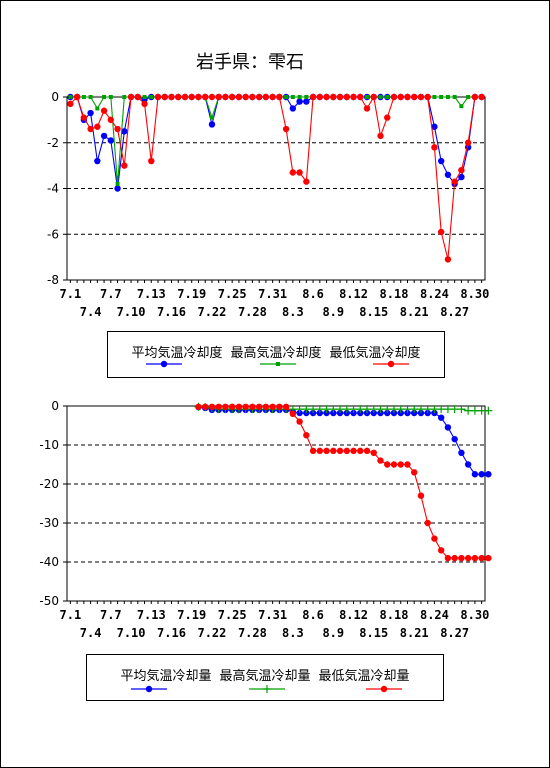  Describe the element at coordinates (53, 143) in the screenshot. I see `y-tick-label: -2` at that location.